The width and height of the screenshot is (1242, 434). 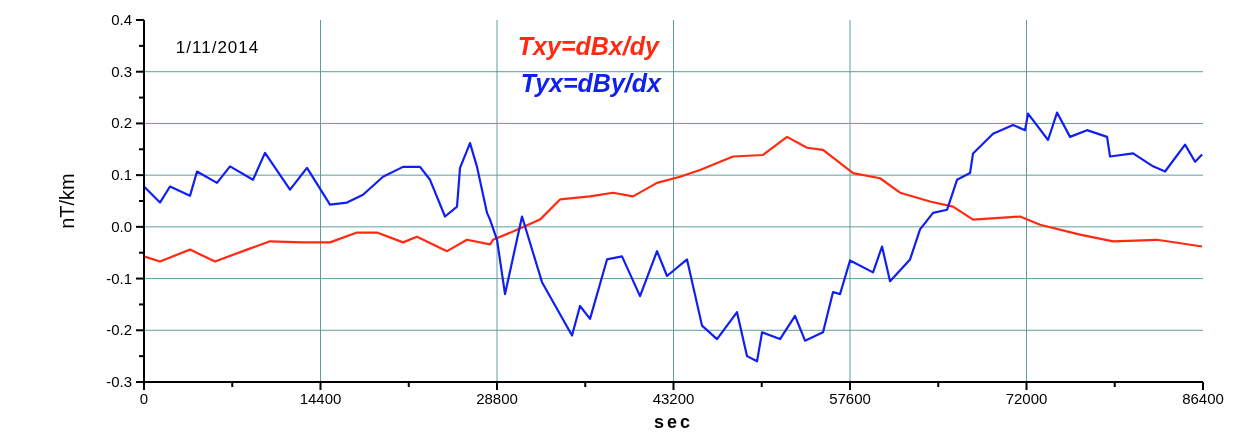 What do you see at coordinates (121, 71) in the screenshot?
I see `y-tick-label: 0.3` at bounding box center [121, 71].